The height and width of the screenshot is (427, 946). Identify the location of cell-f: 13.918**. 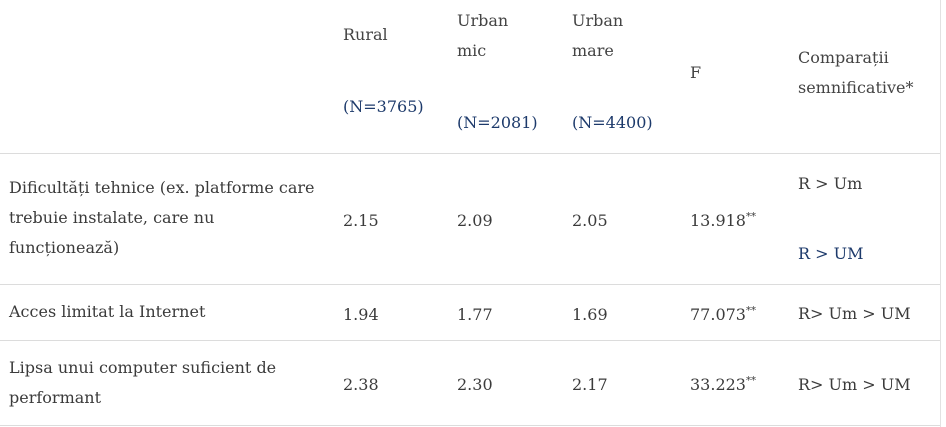
(723, 220).